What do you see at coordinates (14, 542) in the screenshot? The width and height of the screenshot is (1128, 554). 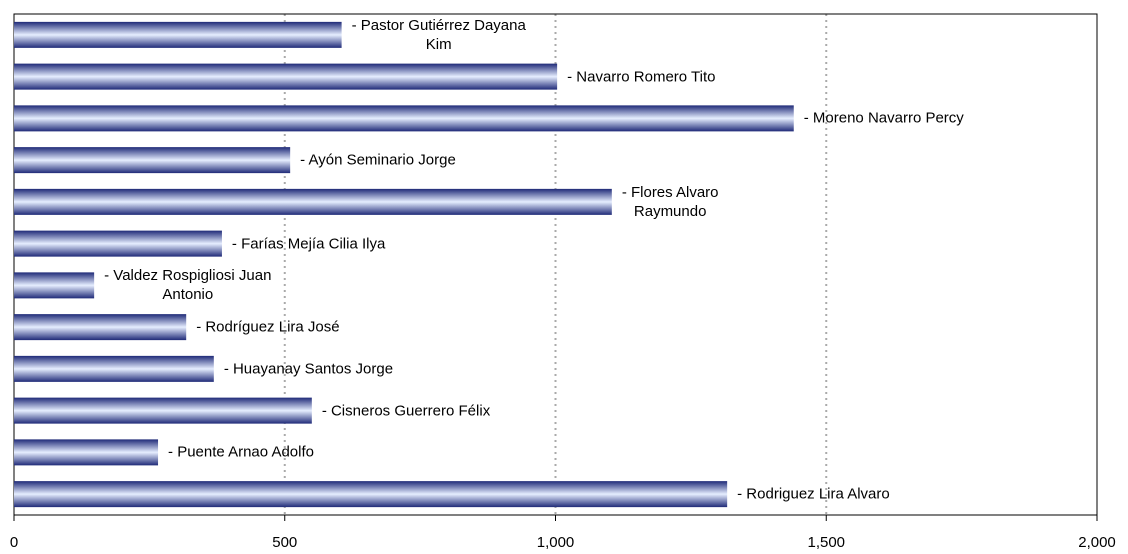 I see `x-tick-label: 0` at bounding box center [14, 542].